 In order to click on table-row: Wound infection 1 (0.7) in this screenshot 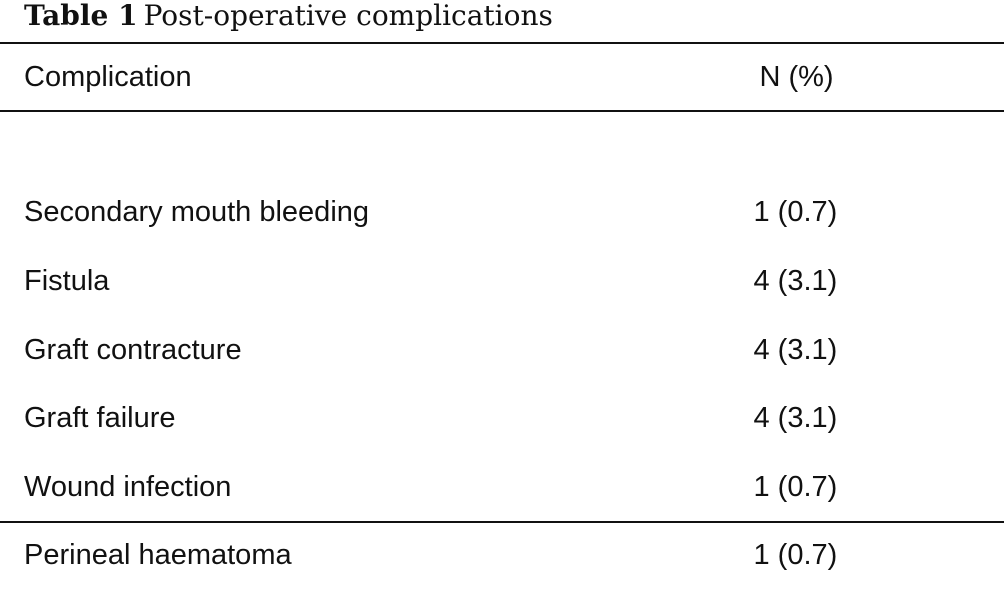, I will do `click(502, 487)`.